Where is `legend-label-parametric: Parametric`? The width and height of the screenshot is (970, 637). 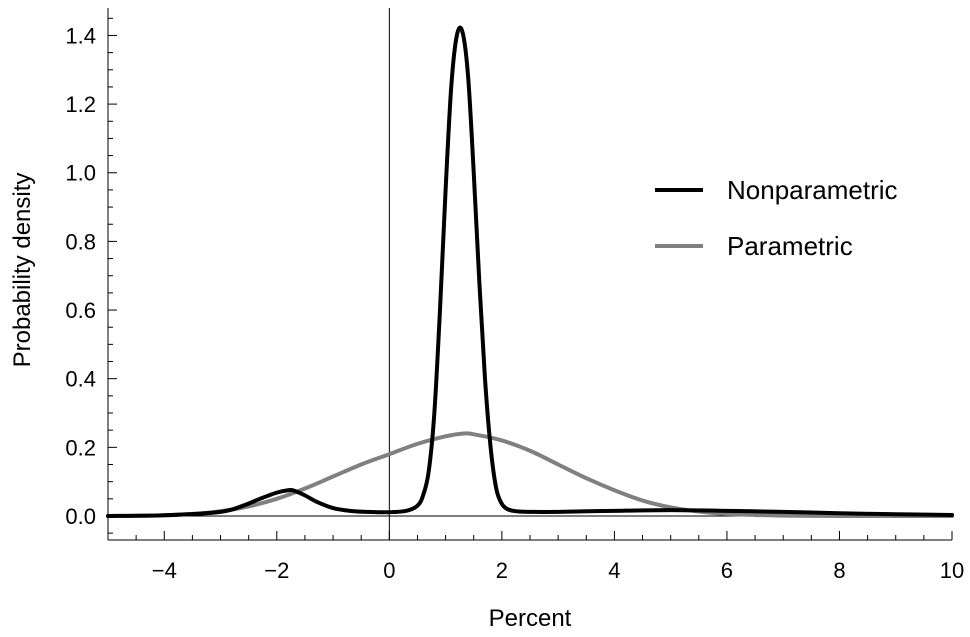 legend-label-parametric: Parametric is located at coordinates (790, 246).